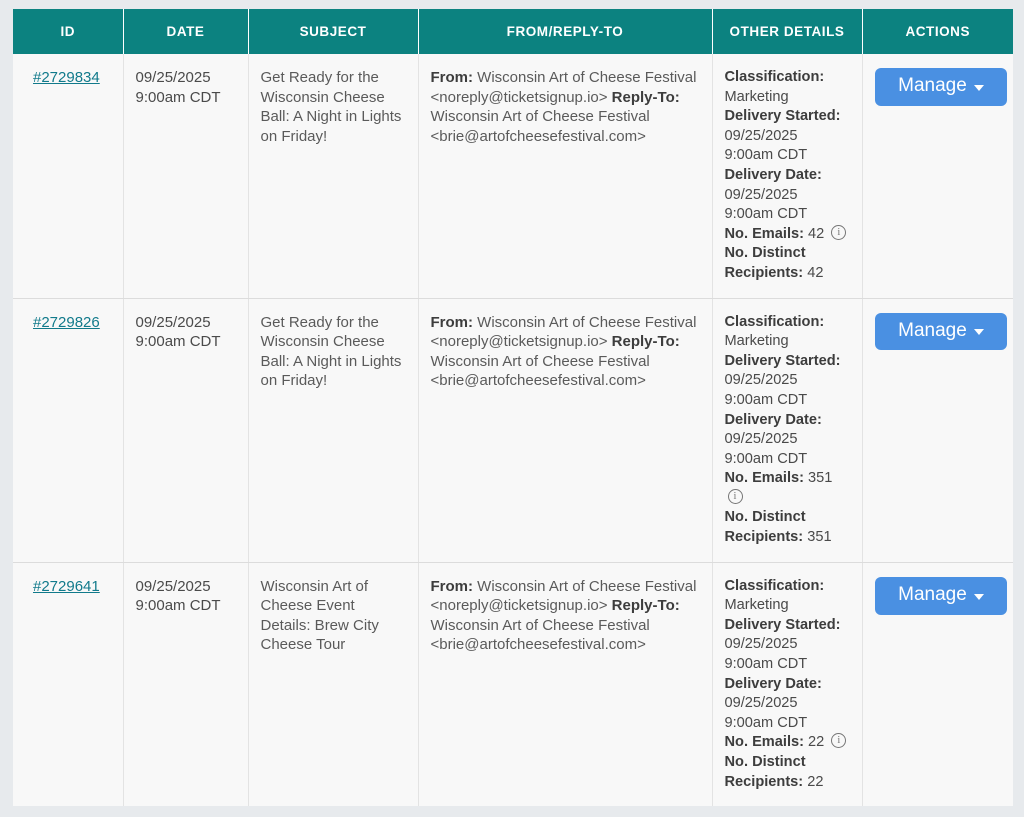 The height and width of the screenshot is (817, 1024). I want to click on campaign-id-link: #2729641, so click(66, 586).